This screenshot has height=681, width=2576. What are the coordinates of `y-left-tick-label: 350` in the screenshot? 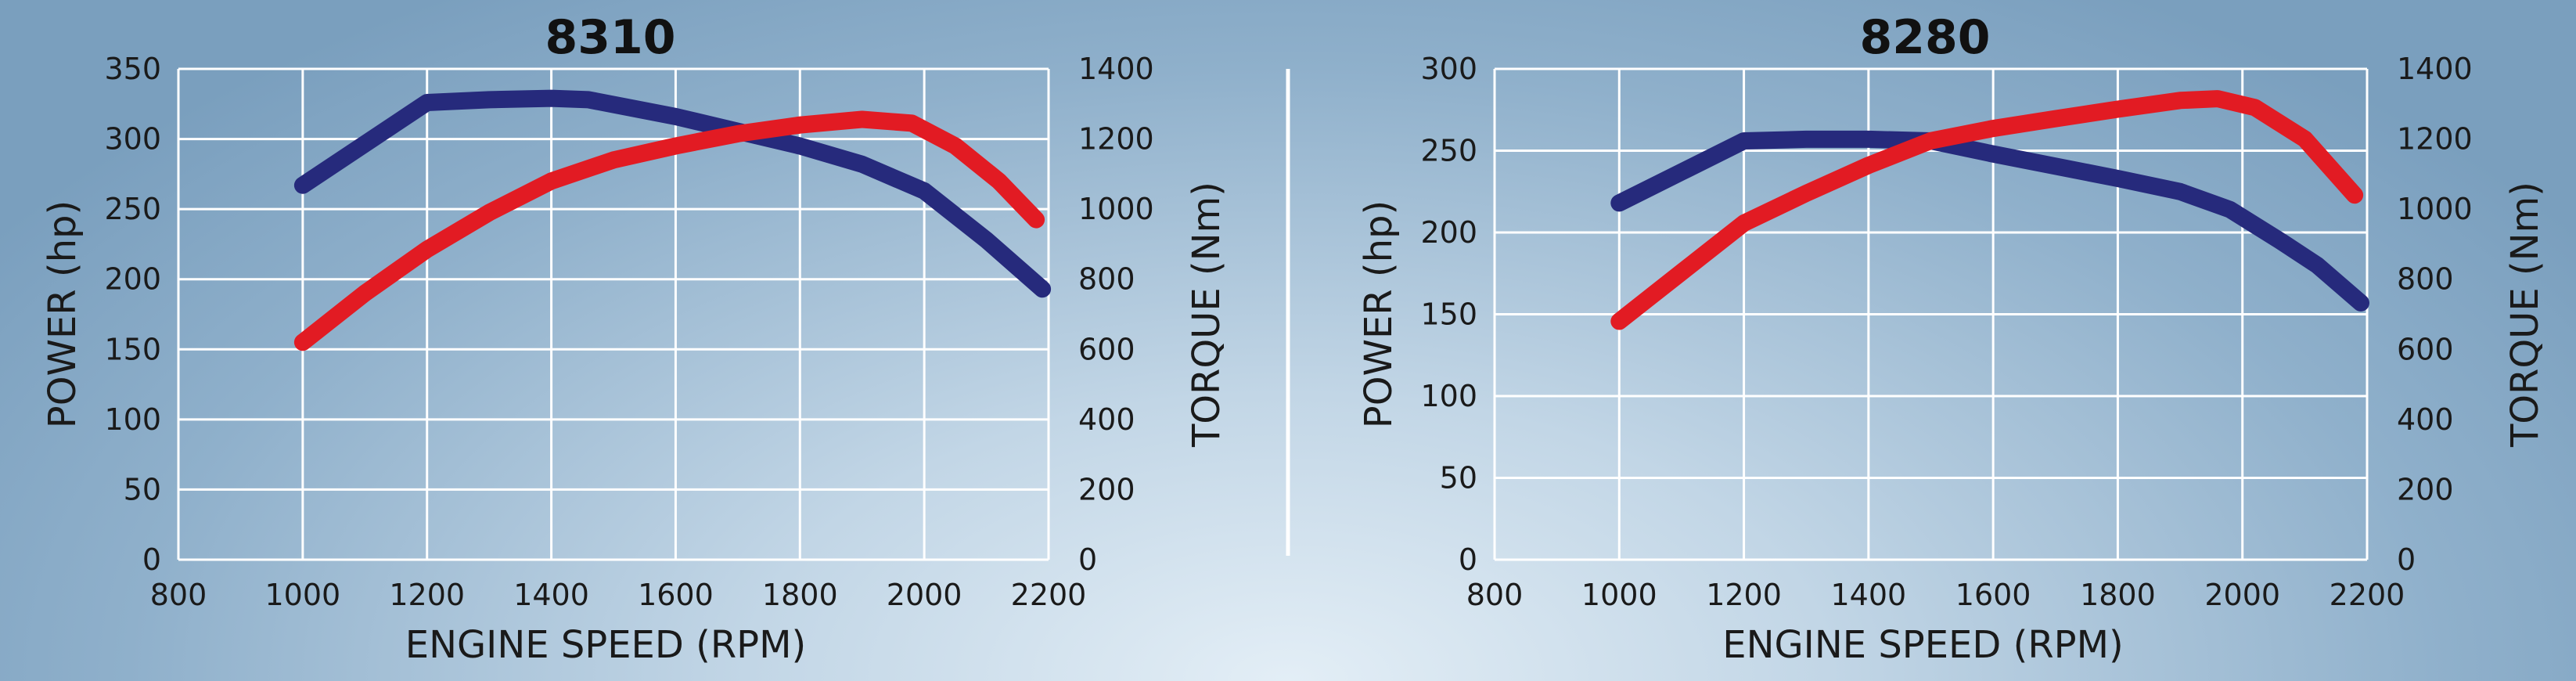 It's located at (132, 69).